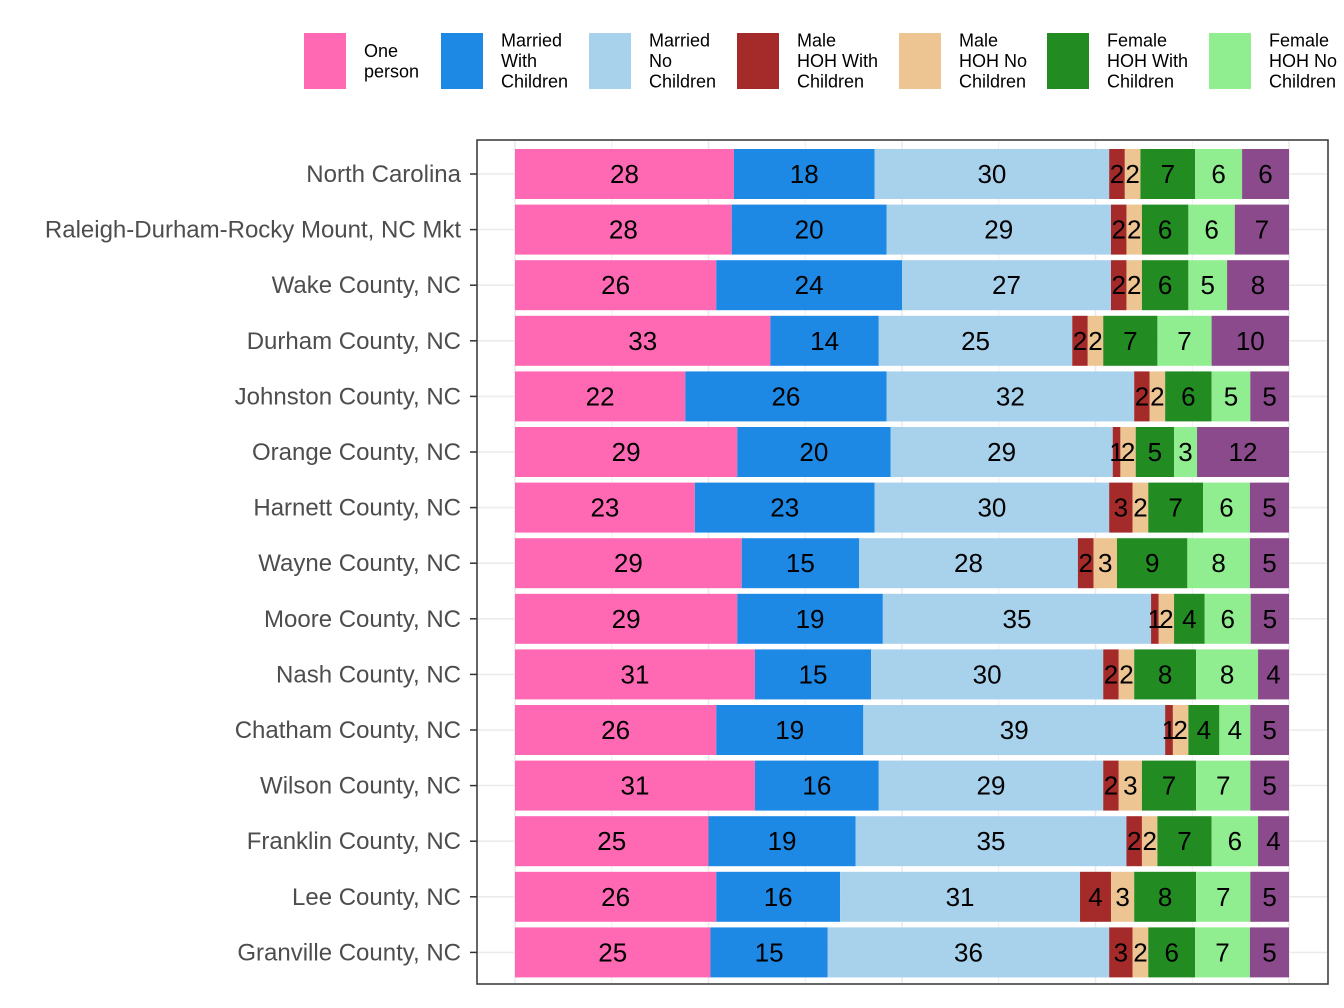  What do you see at coordinates (968, 952) in the screenshot?
I see `bar-value-label: 36` at bounding box center [968, 952].